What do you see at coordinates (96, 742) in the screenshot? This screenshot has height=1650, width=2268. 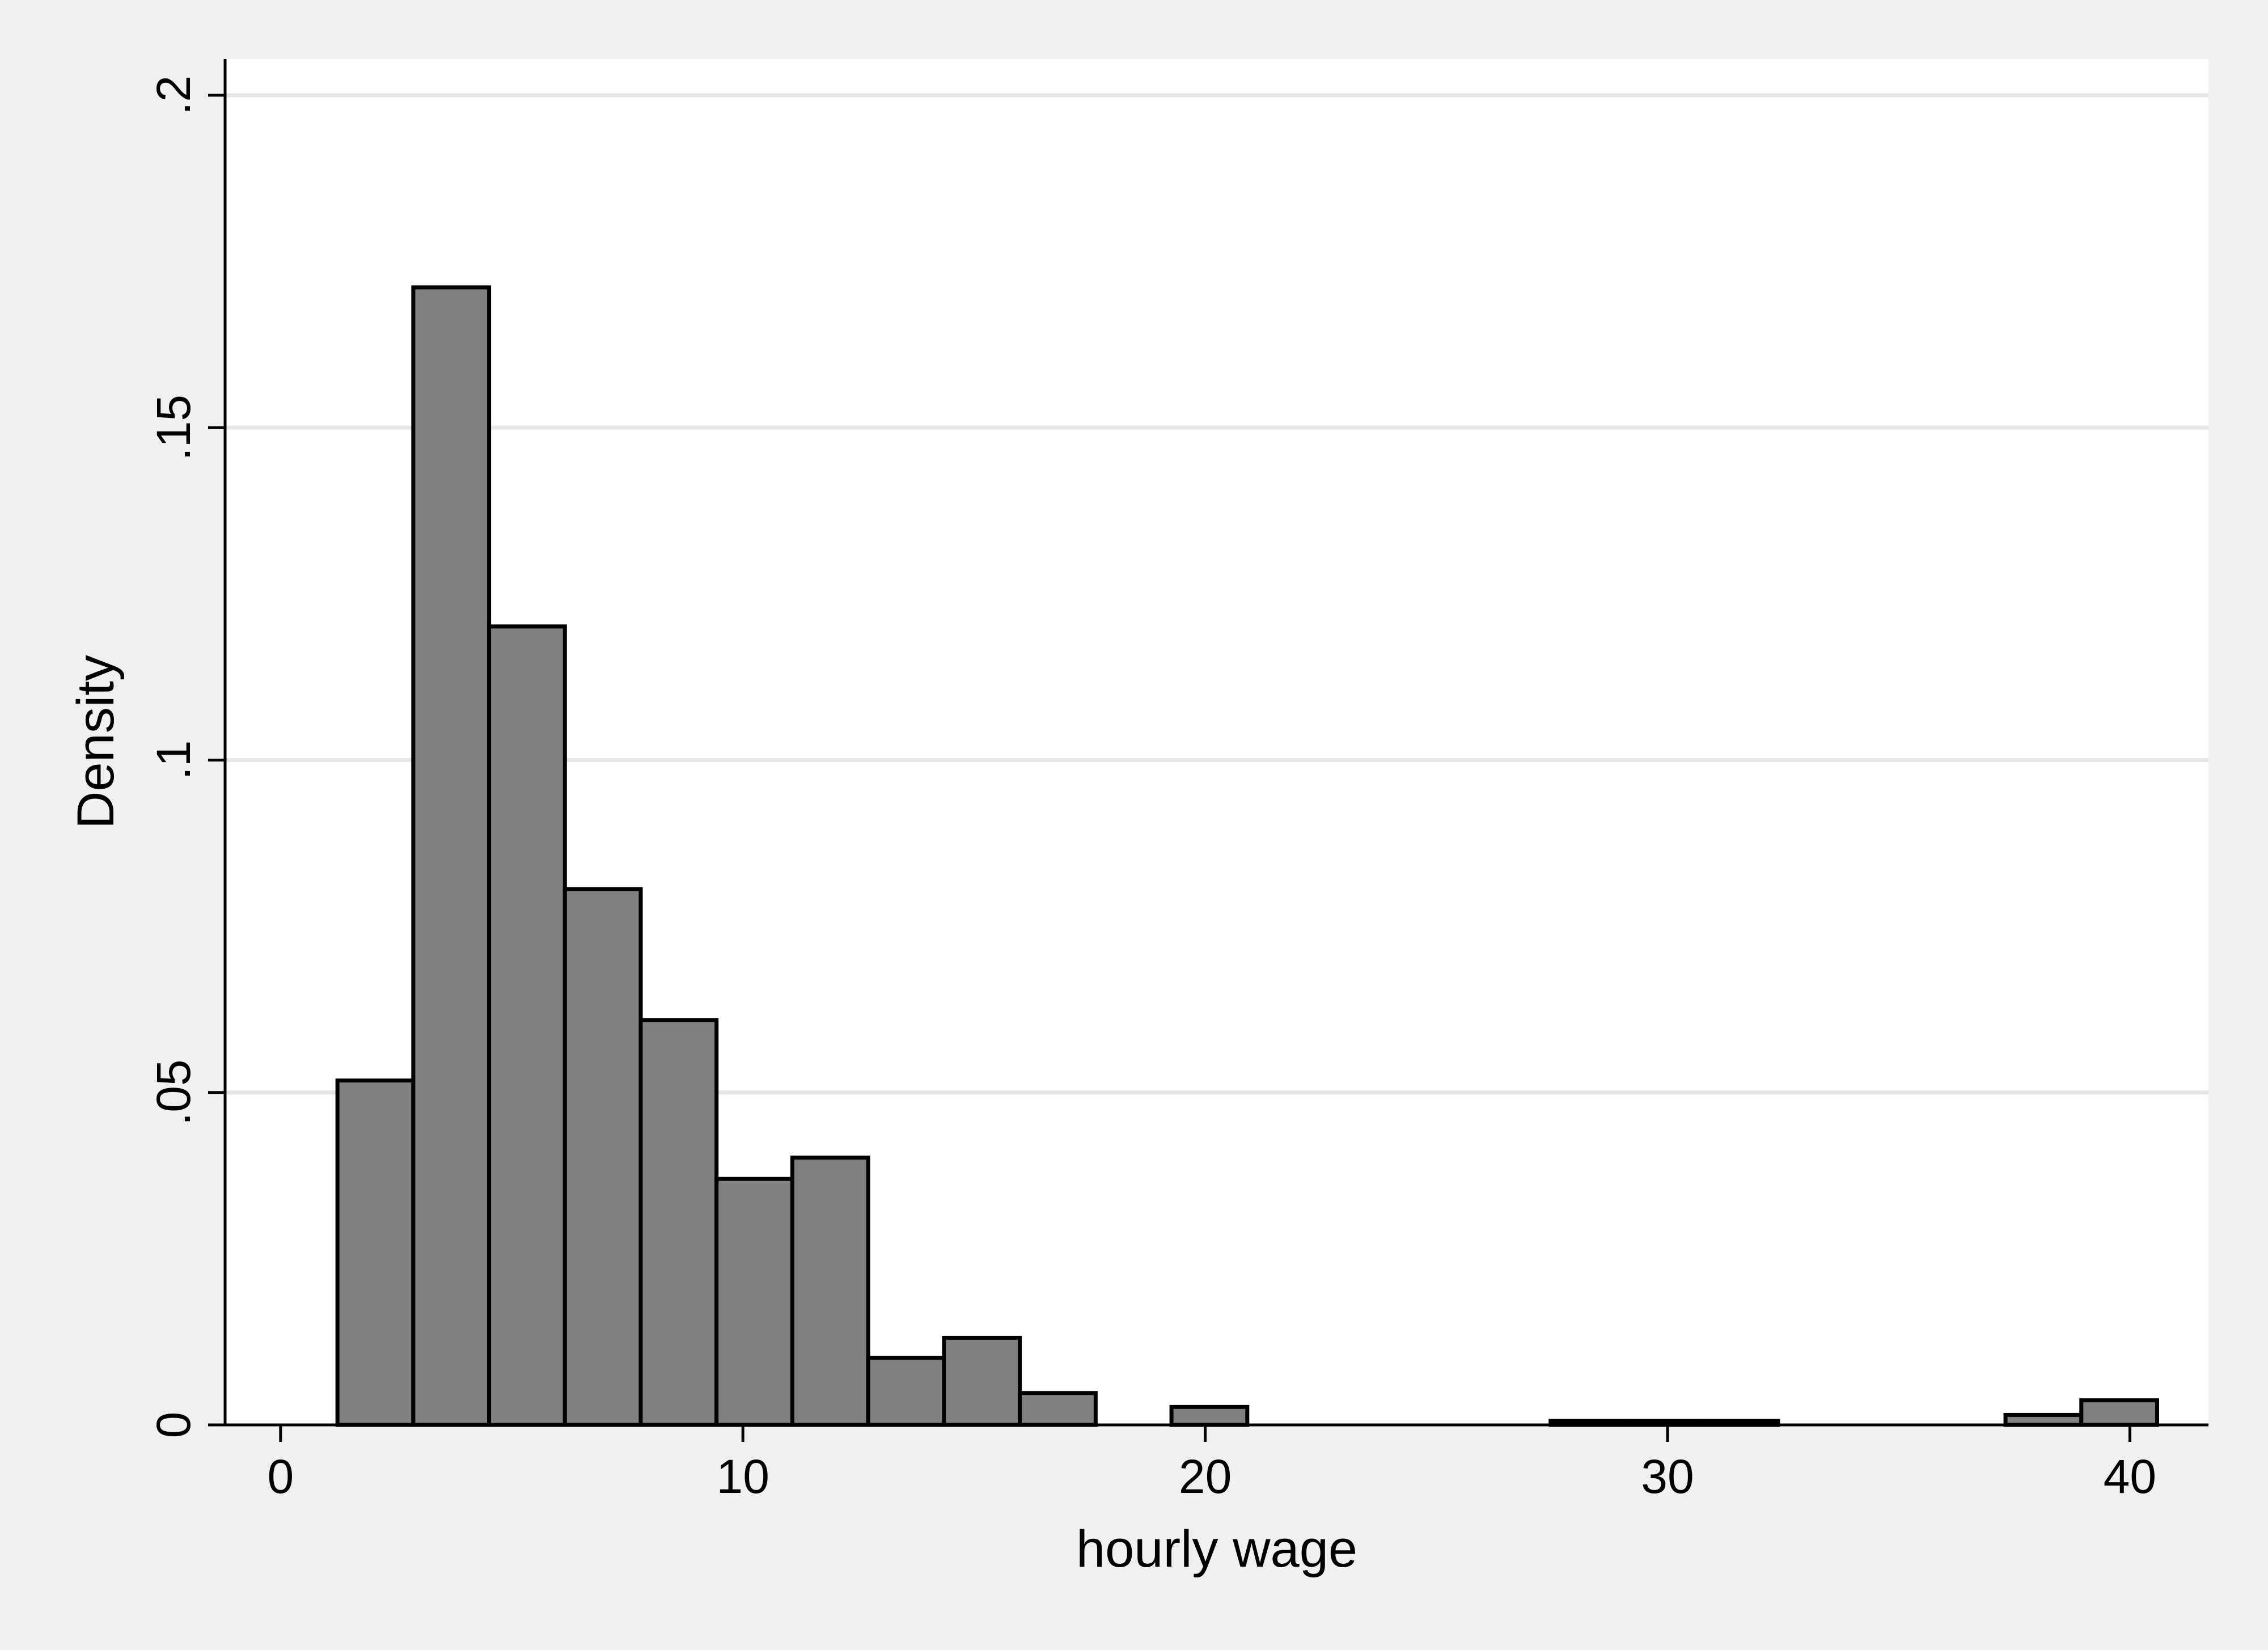 I see `y-axis-title: Density` at bounding box center [96, 742].